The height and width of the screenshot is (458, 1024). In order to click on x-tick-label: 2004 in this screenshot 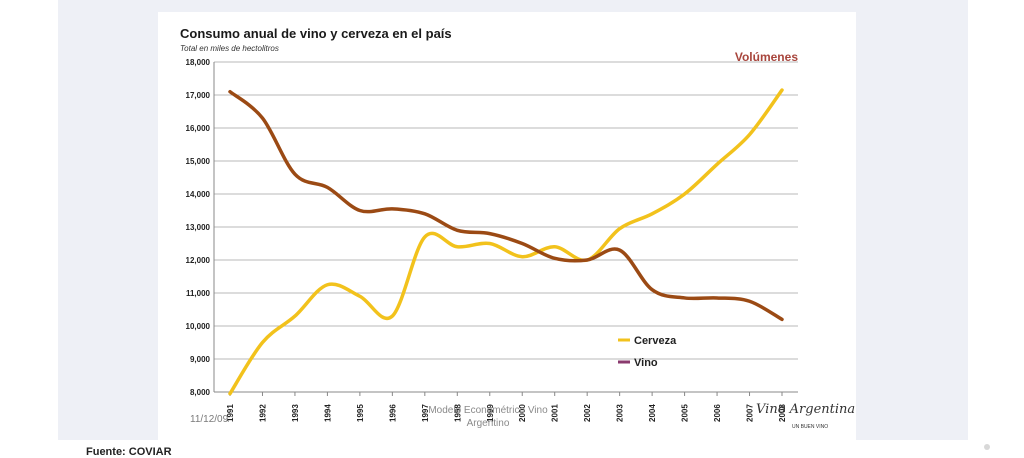, I will do `click(652, 413)`.